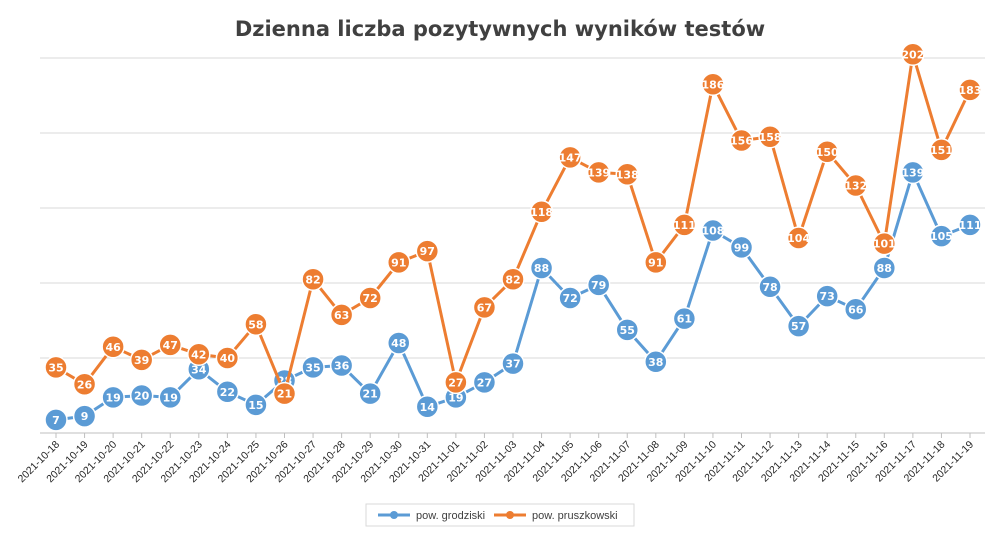 The height and width of the screenshot is (537, 1000). I want to click on data-label: 72, so click(370, 298).